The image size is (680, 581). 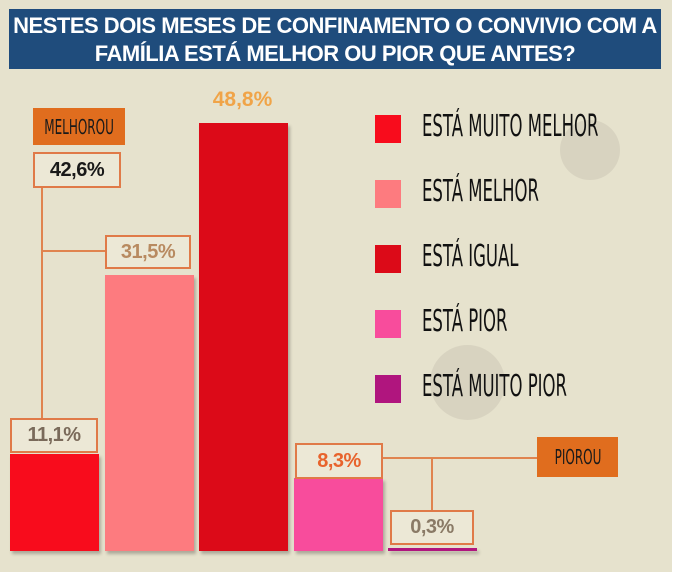 I want to click on legend-label: ESTÁ PIOR, so click(x=465, y=321).